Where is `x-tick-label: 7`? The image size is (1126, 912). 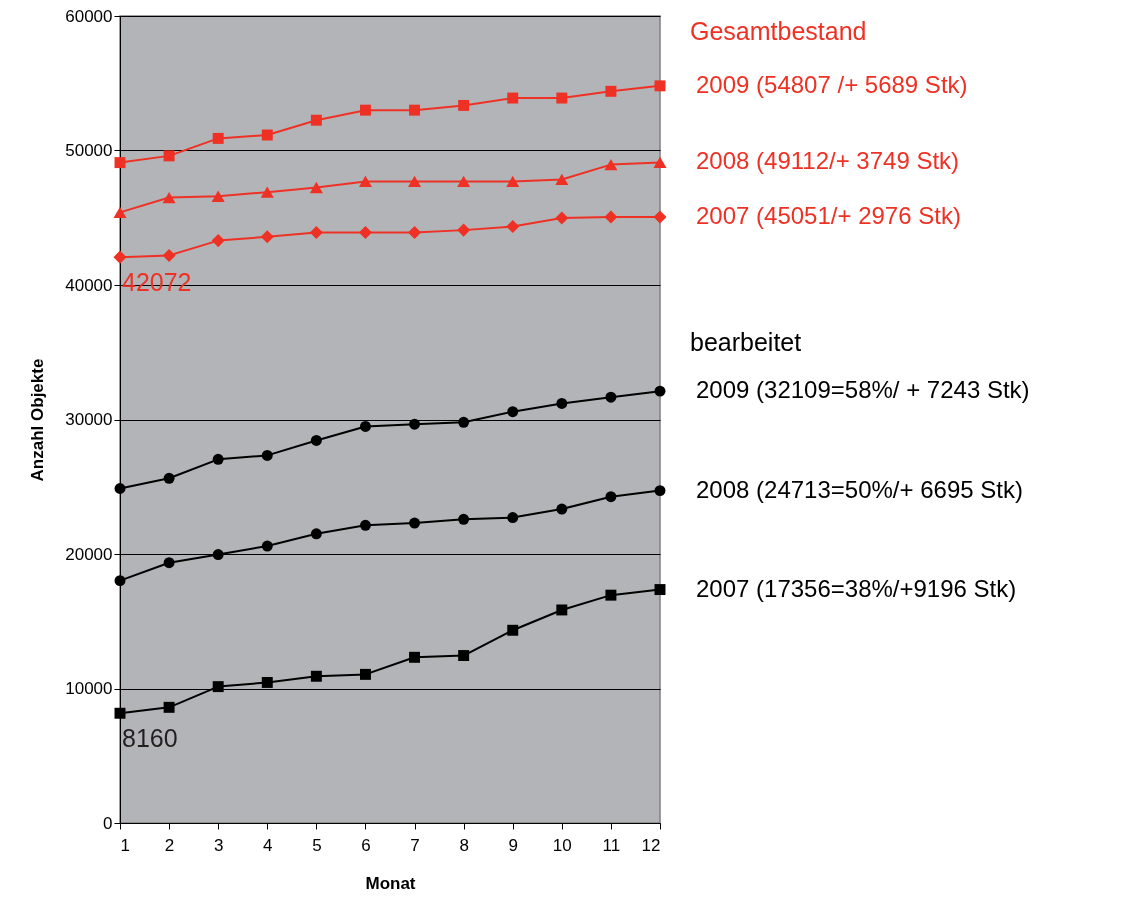 x-tick-label: 7 is located at coordinates (415, 845).